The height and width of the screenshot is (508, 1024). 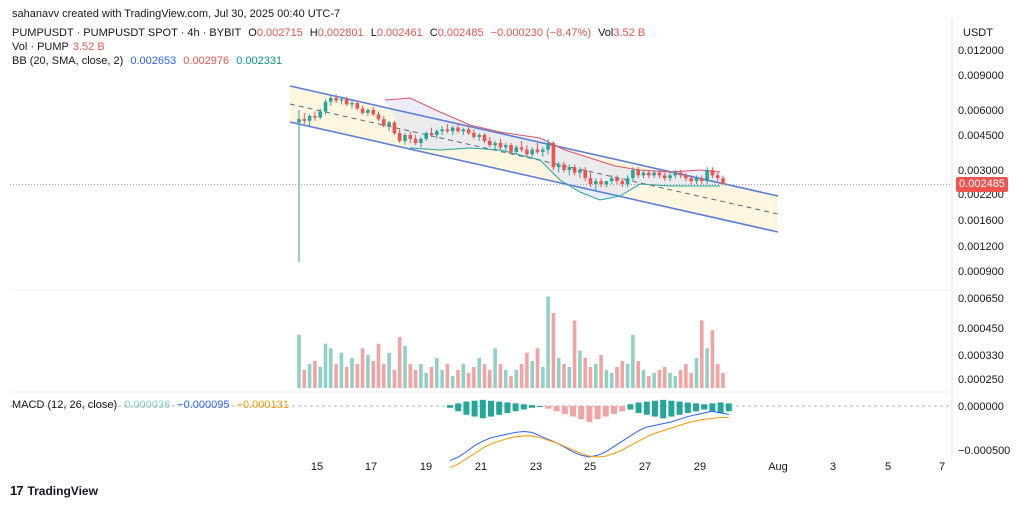 What do you see at coordinates (606, 33) in the screenshot?
I see `vol-label: Vol` at bounding box center [606, 33].